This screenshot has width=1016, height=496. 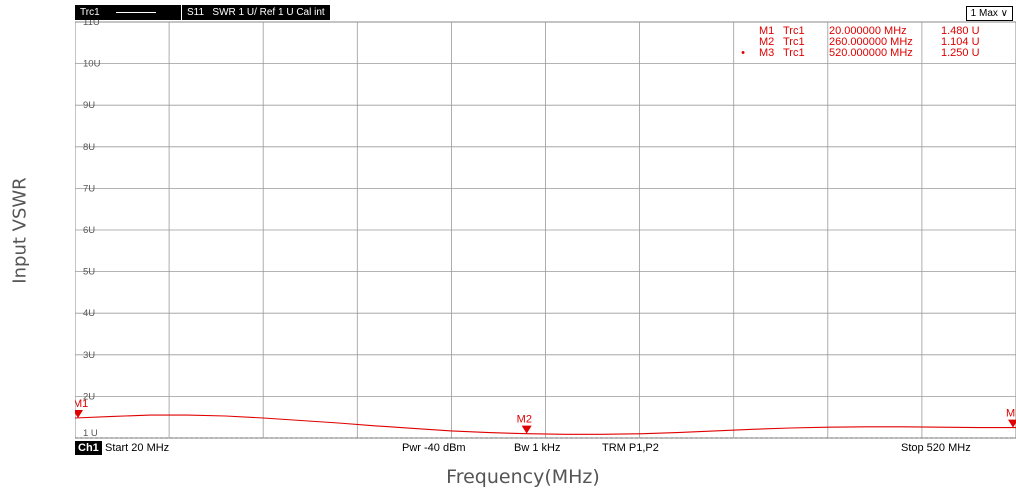 I want to click on y-tick-label: 8U, so click(x=89, y=147).